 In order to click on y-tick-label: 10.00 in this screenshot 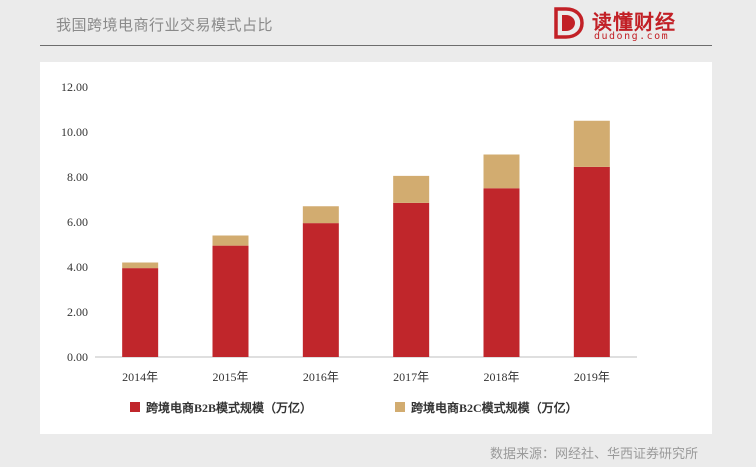, I will do `click(74, 132)`.